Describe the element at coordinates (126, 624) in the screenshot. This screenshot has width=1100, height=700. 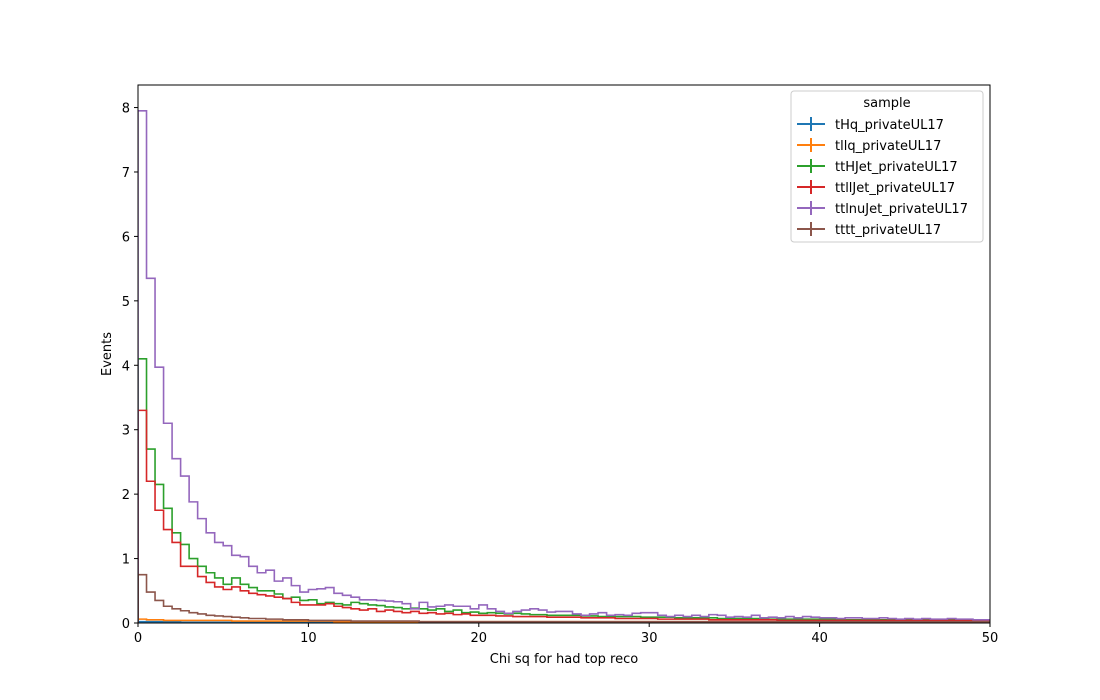
I see `y-tick-label: 0` at that location.